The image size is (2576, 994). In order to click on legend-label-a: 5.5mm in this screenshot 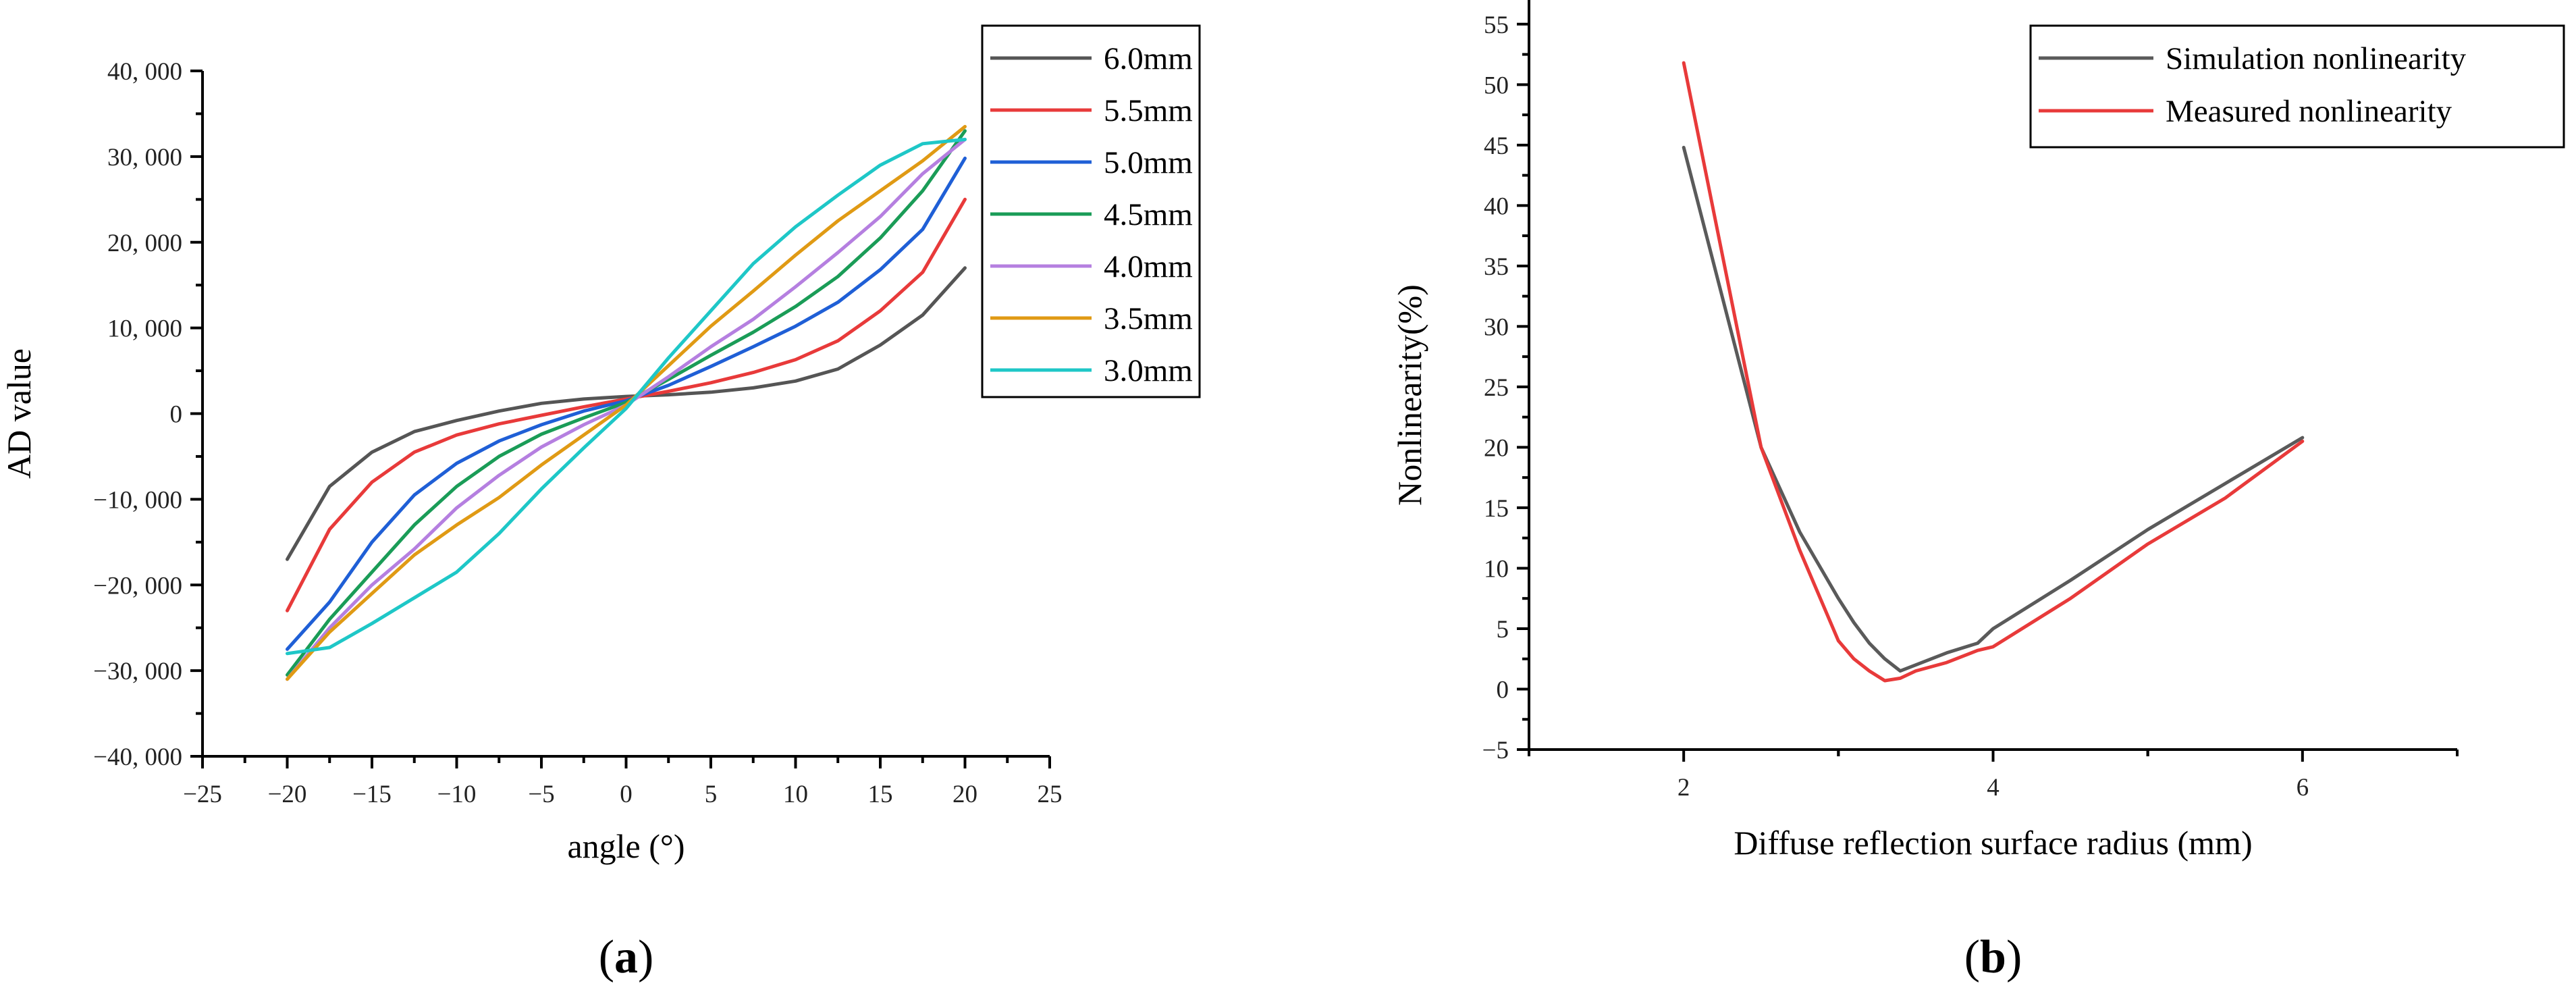, I will do `click(1148, 111)`.